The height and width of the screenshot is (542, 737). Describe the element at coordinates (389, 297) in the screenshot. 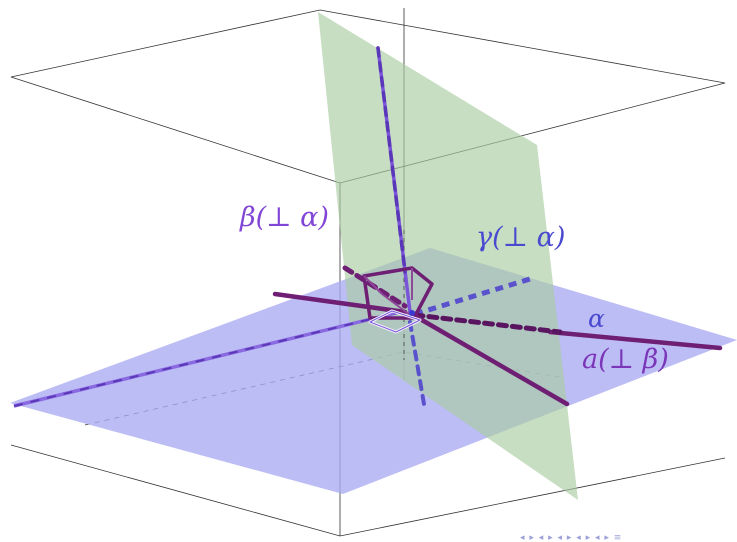

I see `marker-box-inner` at that location.